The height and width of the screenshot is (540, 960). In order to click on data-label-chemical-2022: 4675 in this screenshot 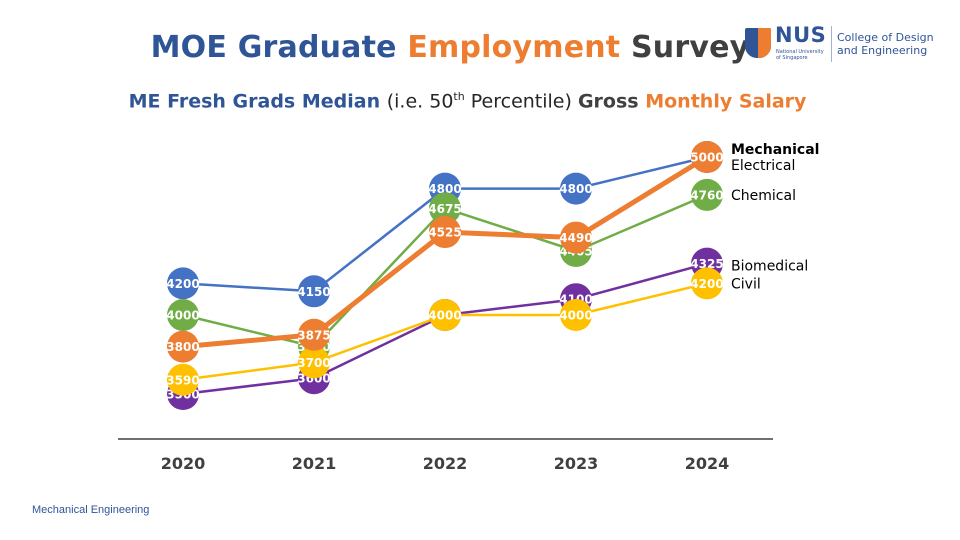, I will do `click(444, 209)`.